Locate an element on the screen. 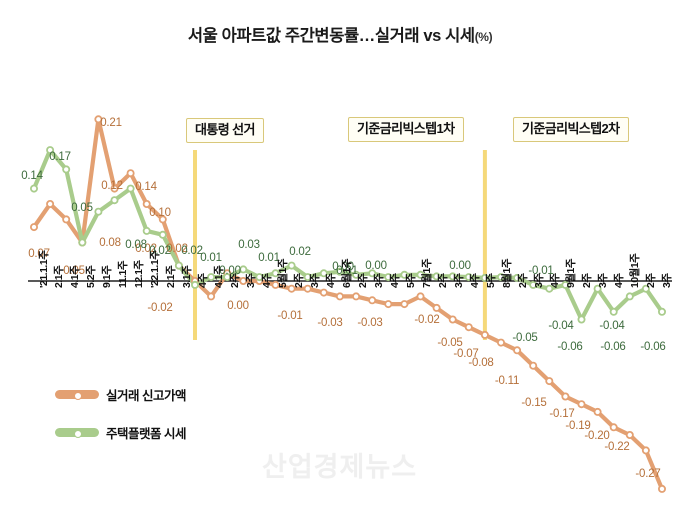 The width and height of the screenshot is (680, 519). watermark: 산업경제뉴스 is located at coordinates (340, 467).